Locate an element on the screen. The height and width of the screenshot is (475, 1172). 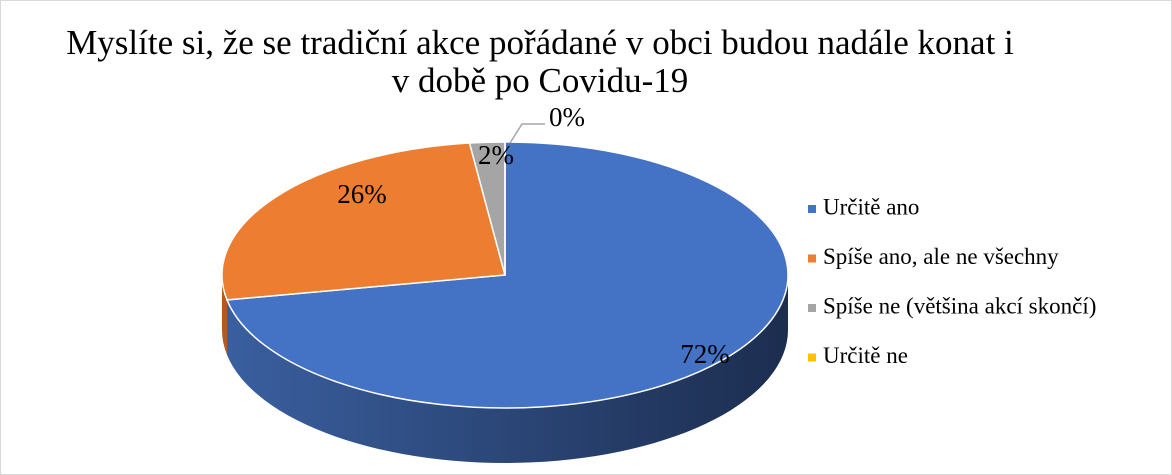
leader-line is located at coordinates (527, 133).